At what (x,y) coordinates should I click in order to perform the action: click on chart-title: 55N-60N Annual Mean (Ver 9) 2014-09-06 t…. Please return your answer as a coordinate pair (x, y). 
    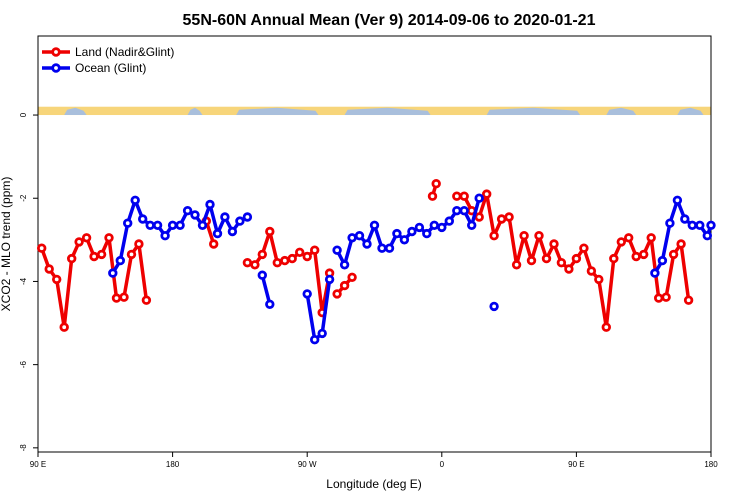
    Looking at the image, I should click on (389, 20).